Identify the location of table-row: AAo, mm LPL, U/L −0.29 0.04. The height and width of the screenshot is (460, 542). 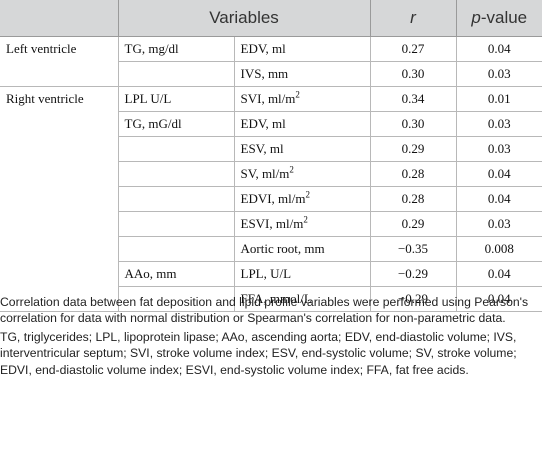
(271, 274).